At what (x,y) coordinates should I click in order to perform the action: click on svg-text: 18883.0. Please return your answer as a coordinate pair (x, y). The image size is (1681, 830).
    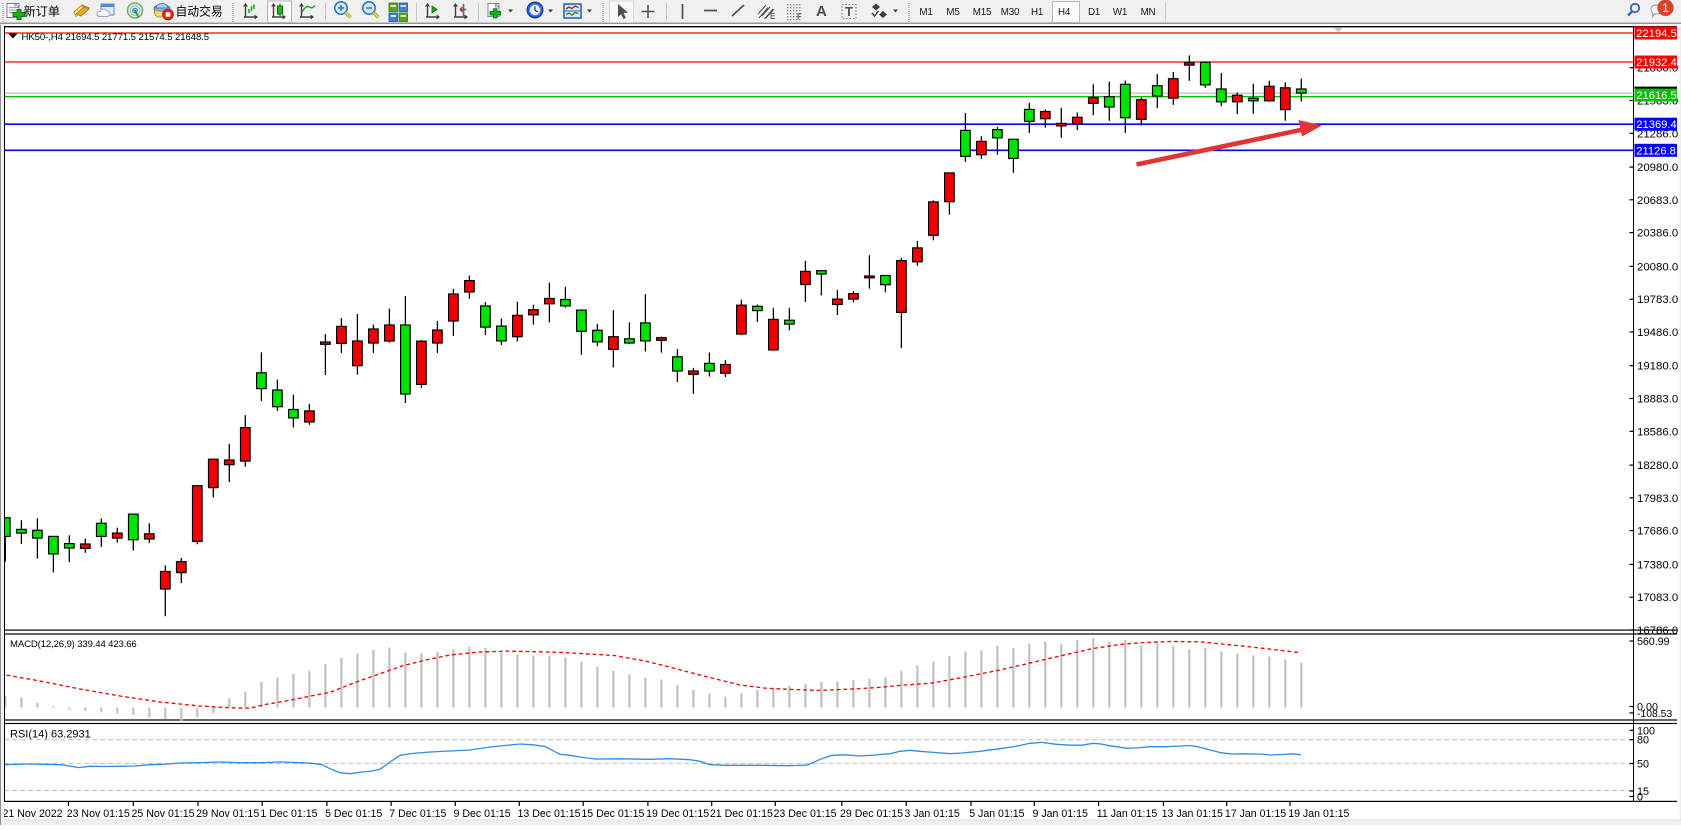
    Looking at the image, I should click on (1657, 400).